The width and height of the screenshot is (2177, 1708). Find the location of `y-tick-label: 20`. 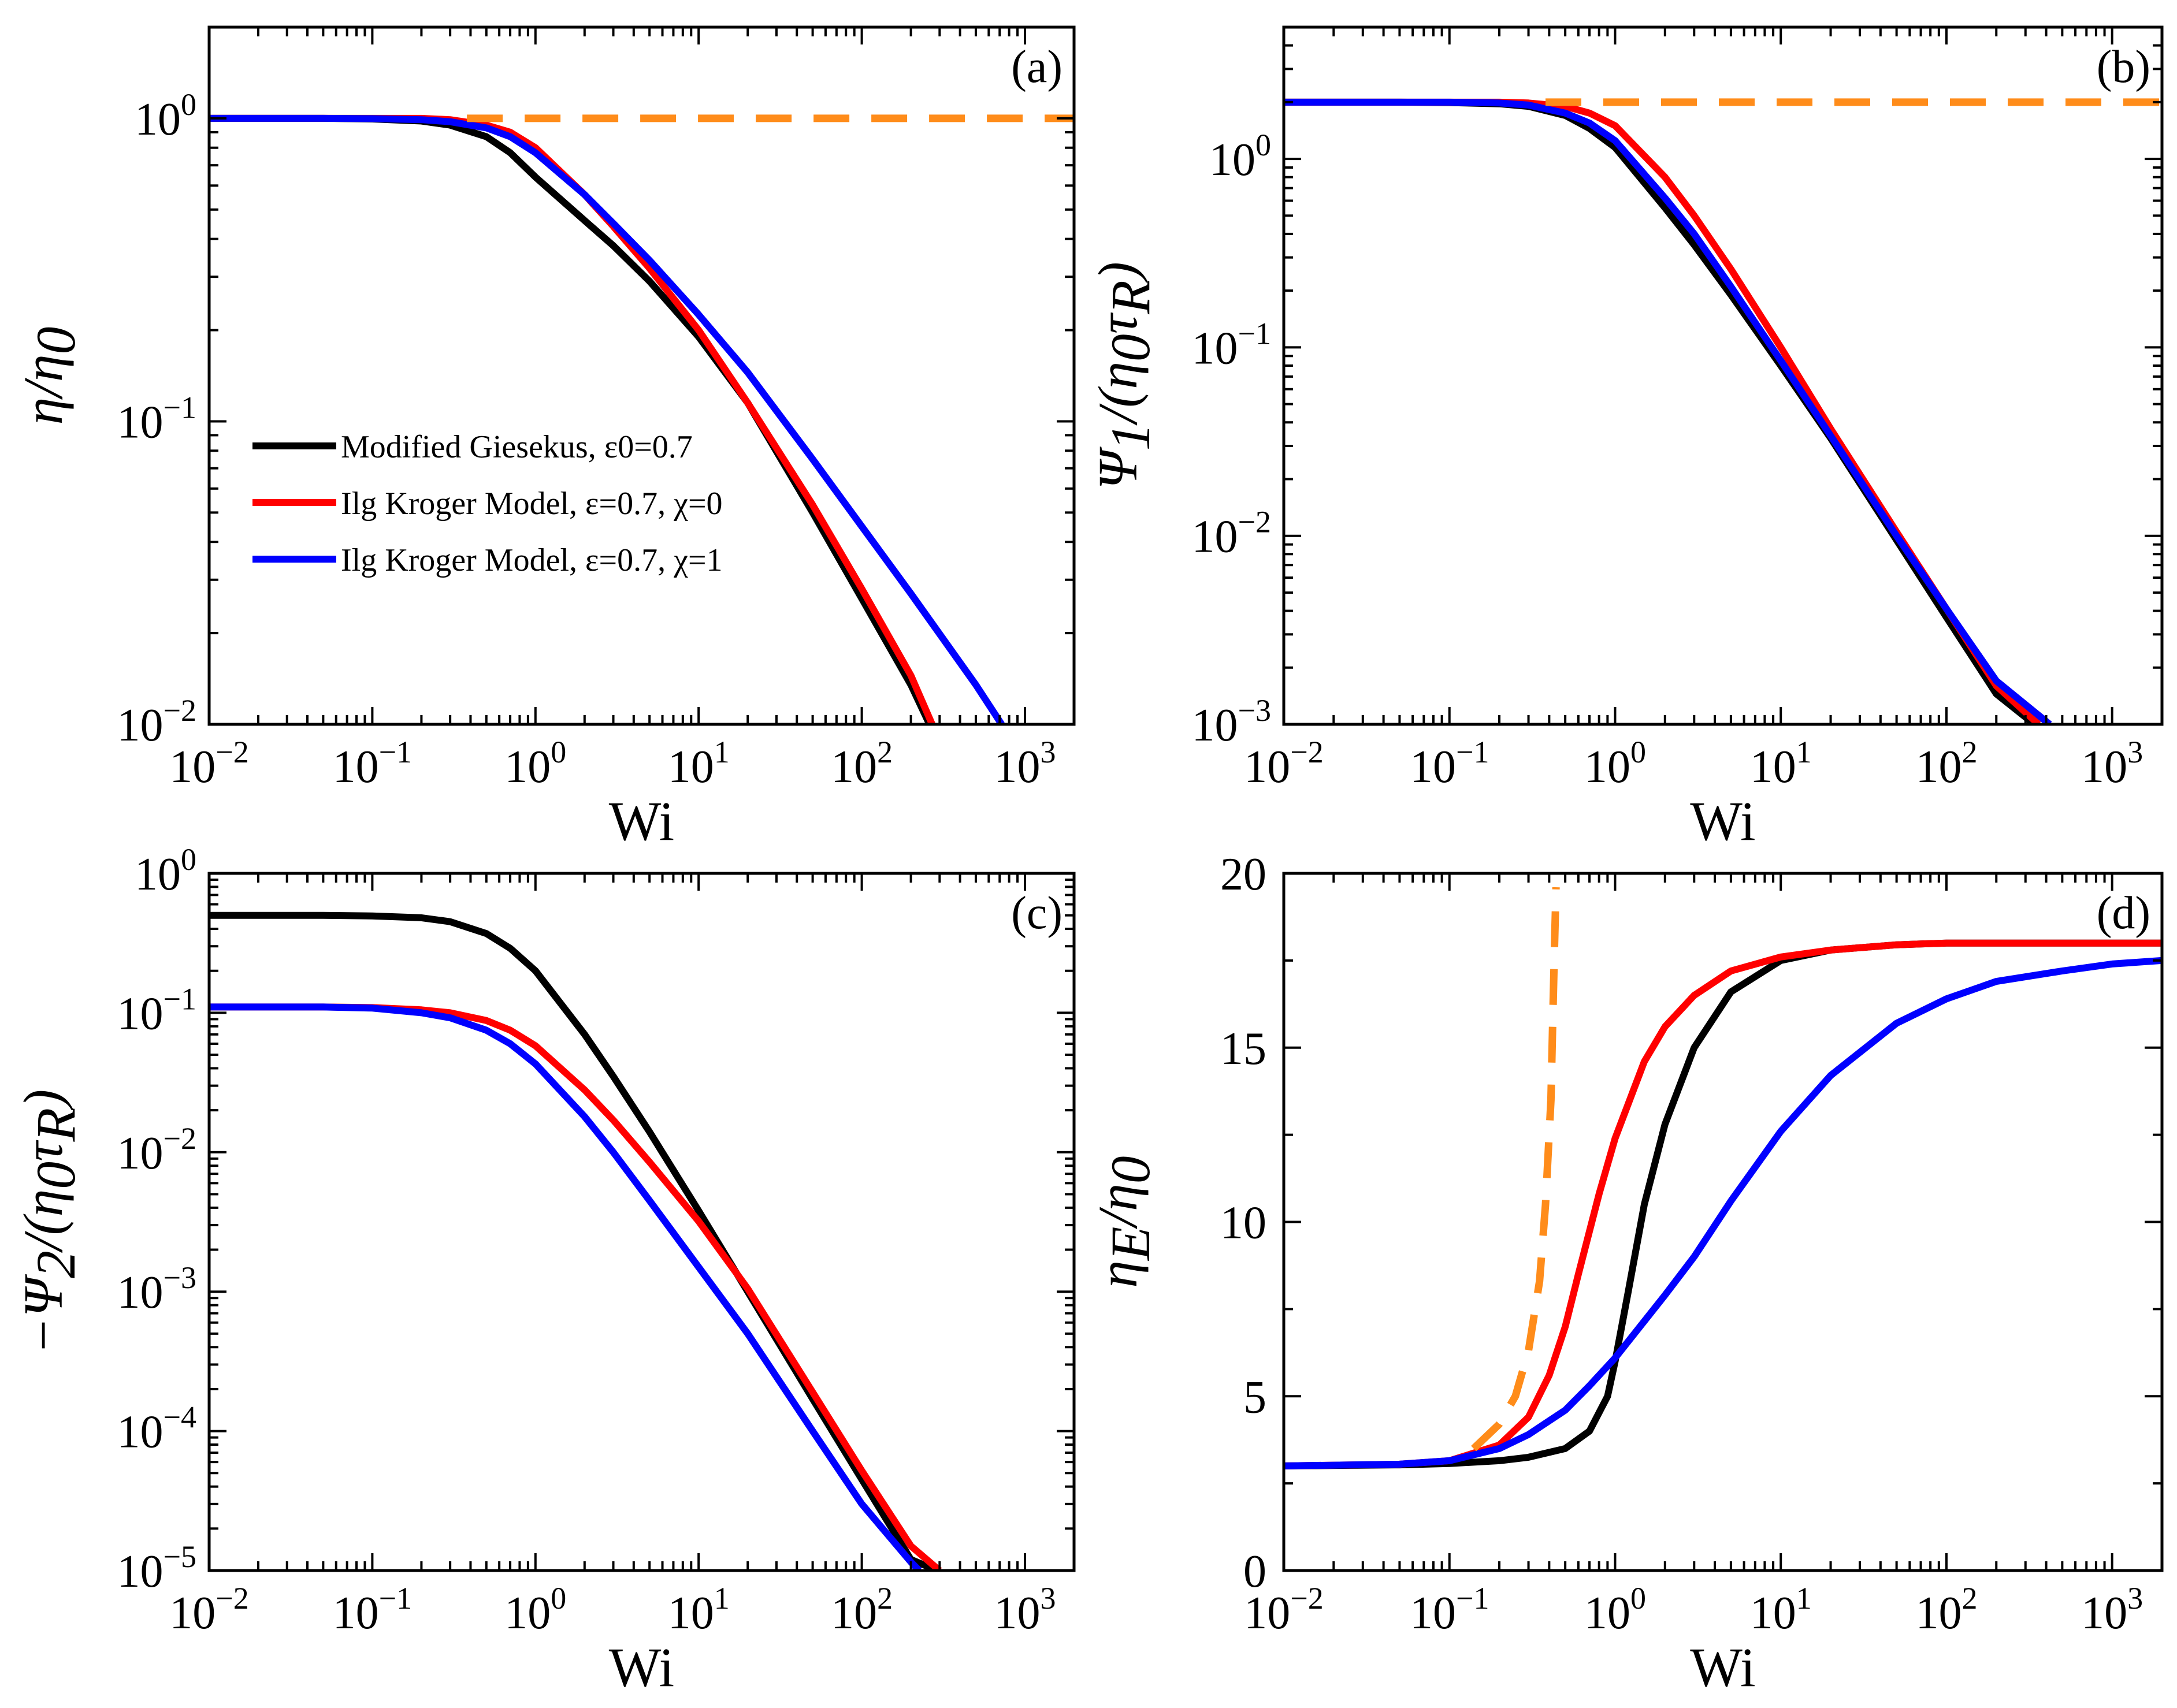

y-tick-label: 20 is located at coordinates (1243, 874).